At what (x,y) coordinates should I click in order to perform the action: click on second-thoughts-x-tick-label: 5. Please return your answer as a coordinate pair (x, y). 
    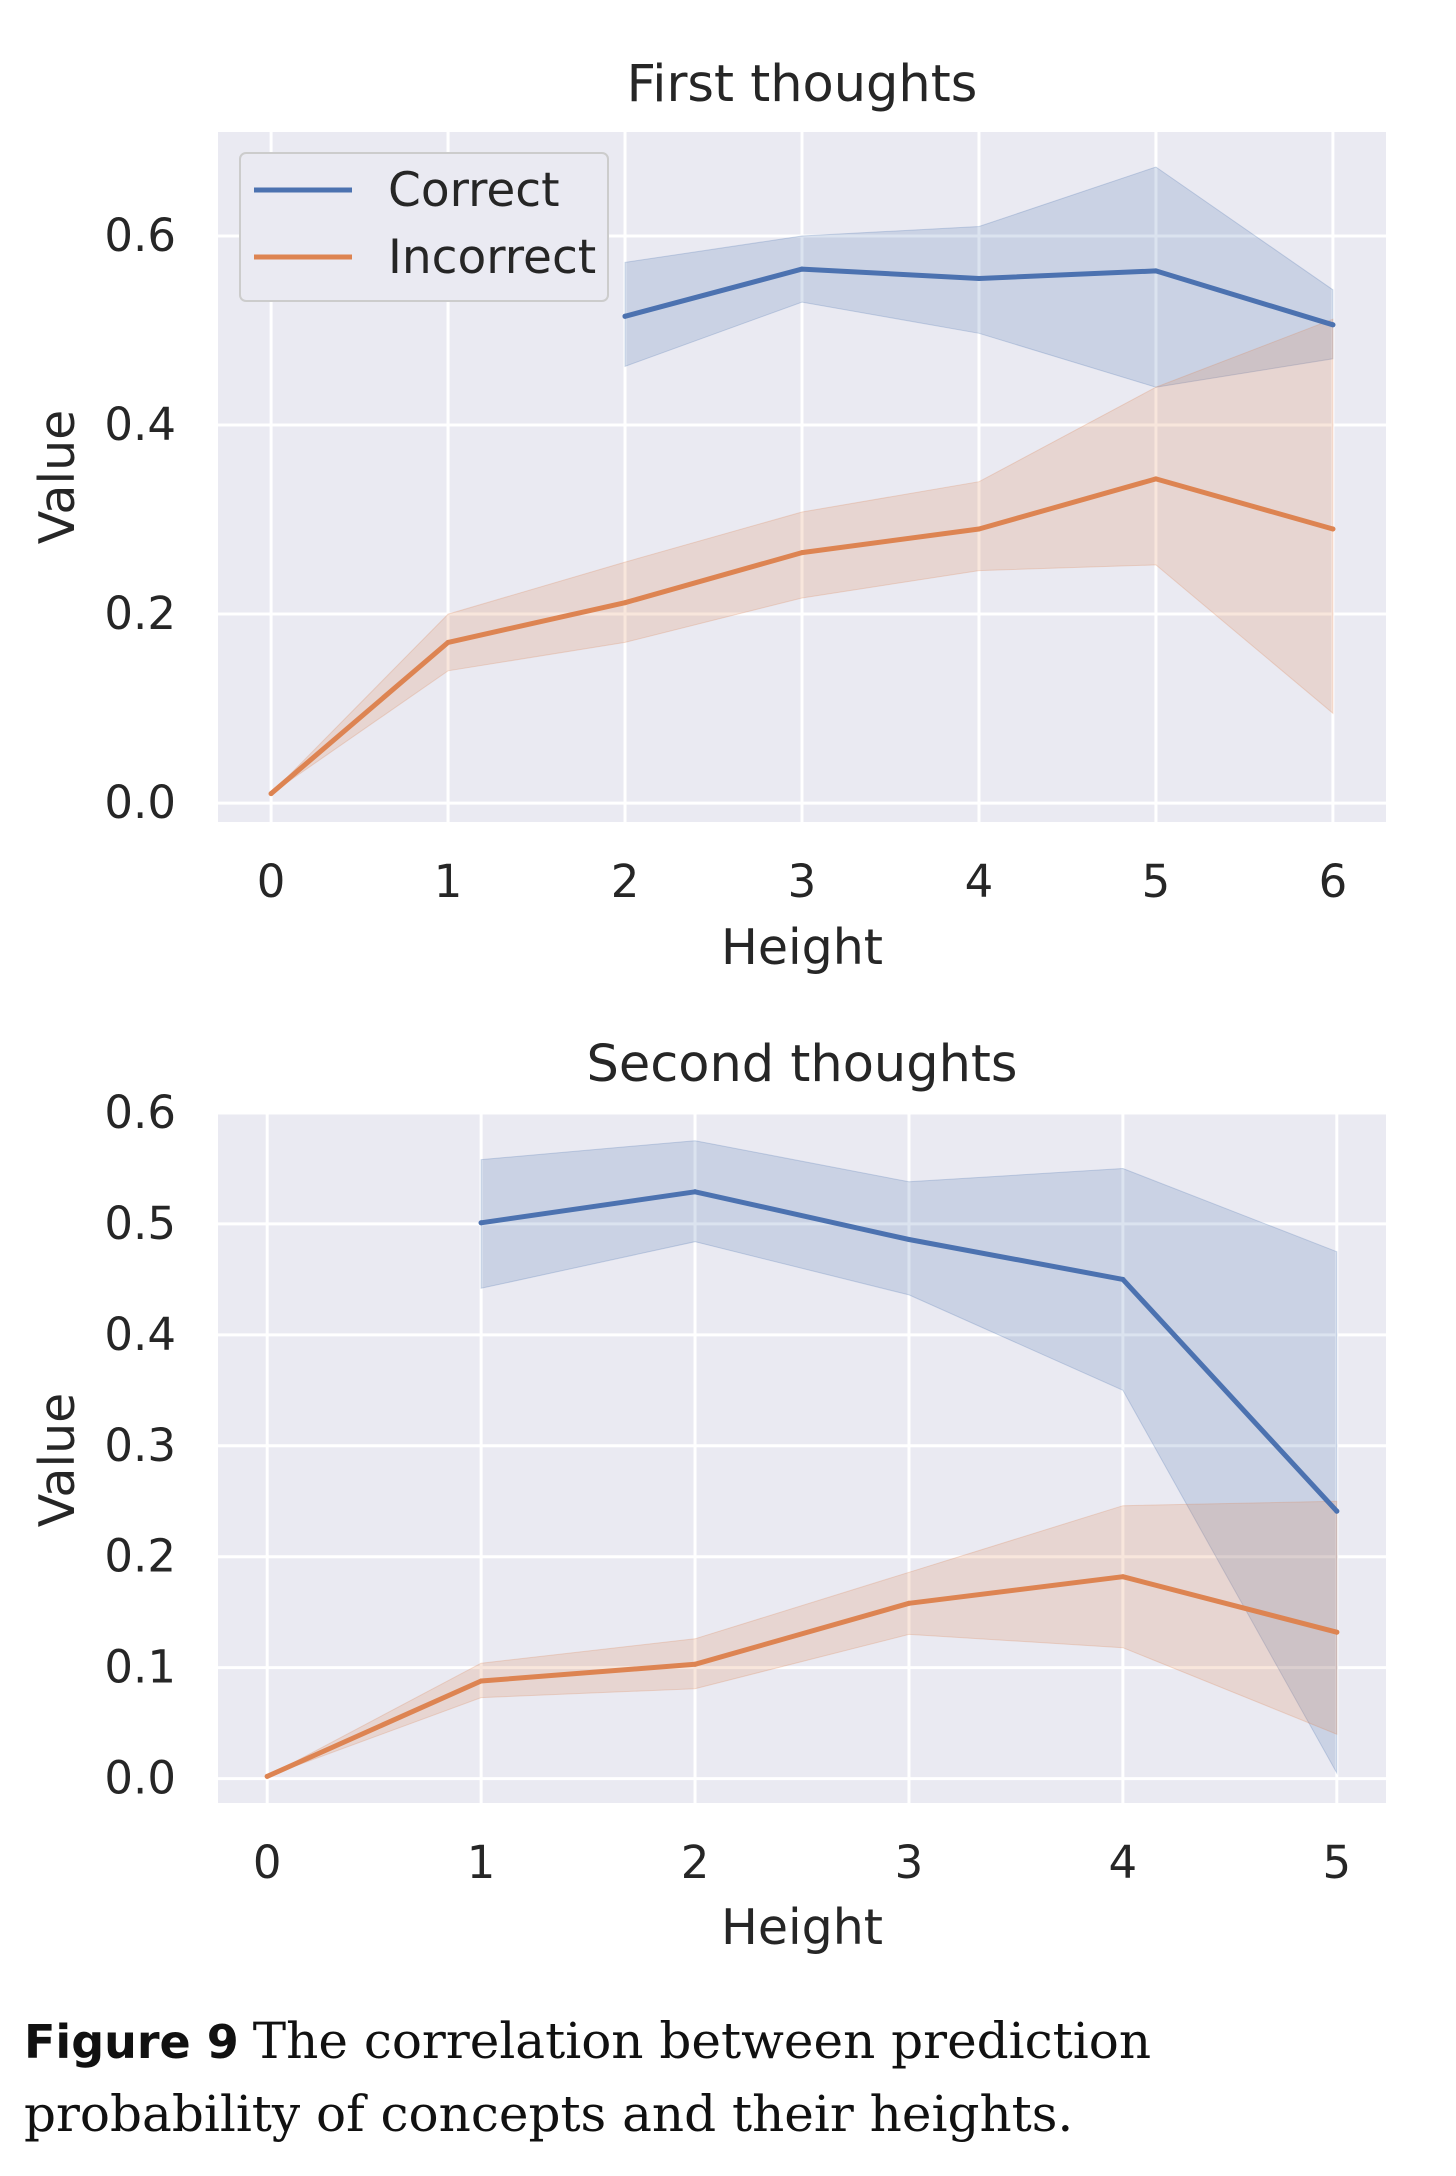
    Looking at the image, I should click on (1336, 1862).